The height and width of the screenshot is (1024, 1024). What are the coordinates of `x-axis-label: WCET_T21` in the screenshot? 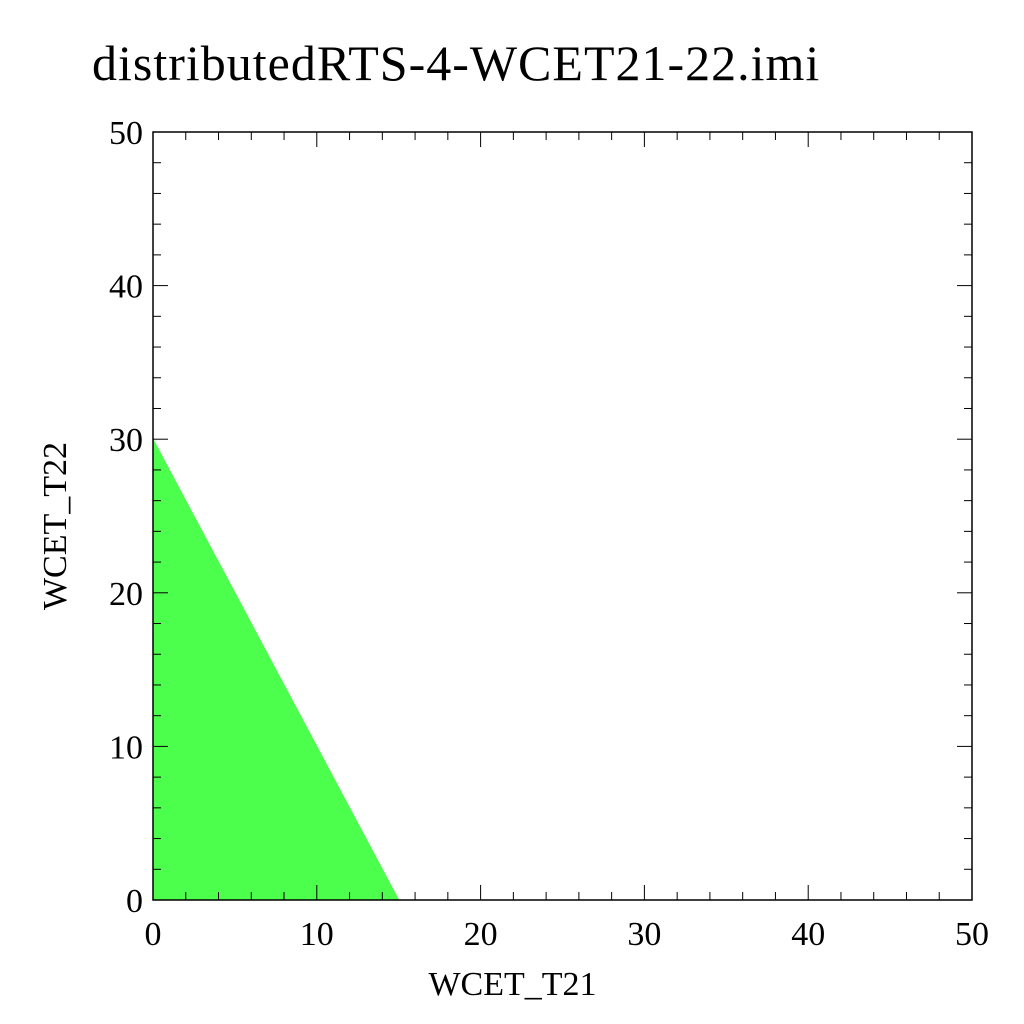 It's located at (512, 984).